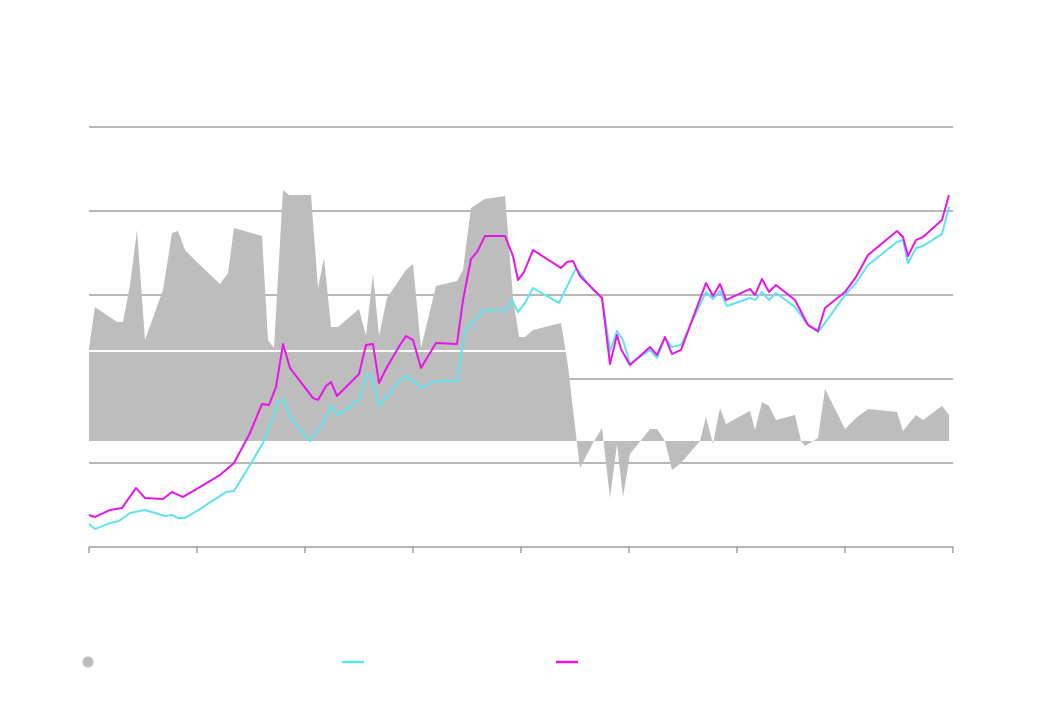  Describe the element at coordinates (88, 662) in the screenshot. I see `legend-marker` at that location.